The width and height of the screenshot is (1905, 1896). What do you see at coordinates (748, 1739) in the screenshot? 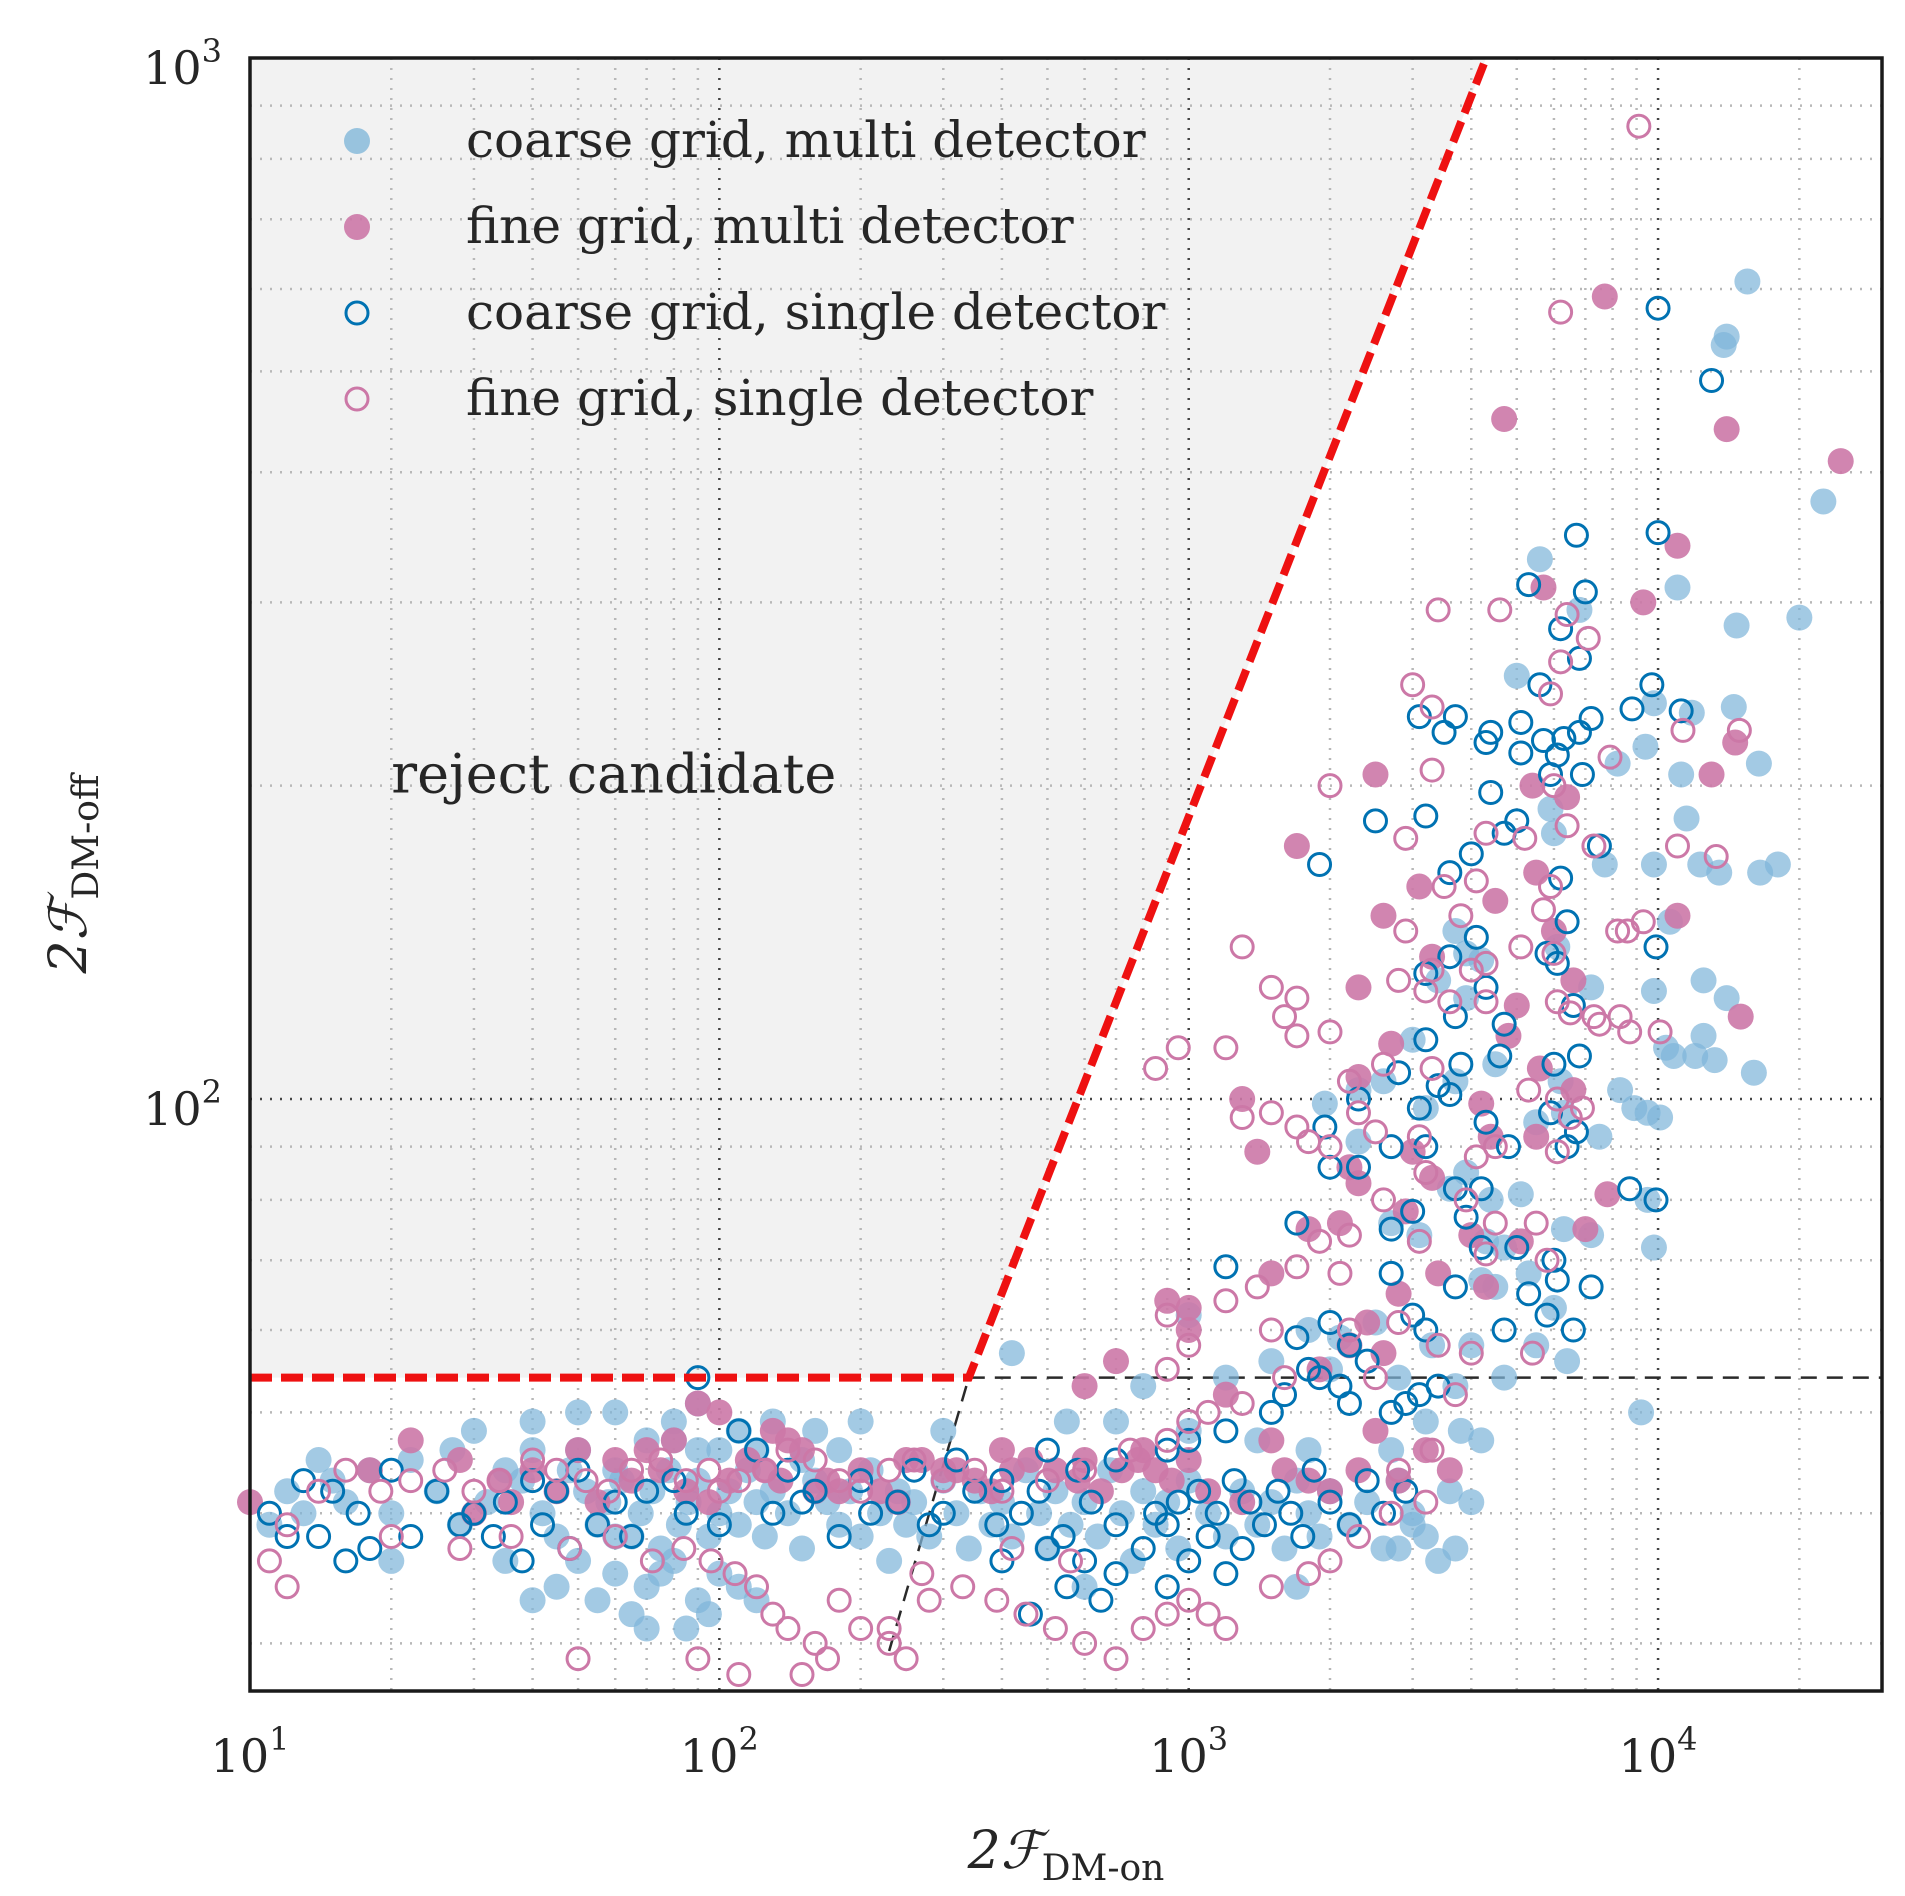
I see `x-tick-exp: 2` at bounding box center [748, 1739].